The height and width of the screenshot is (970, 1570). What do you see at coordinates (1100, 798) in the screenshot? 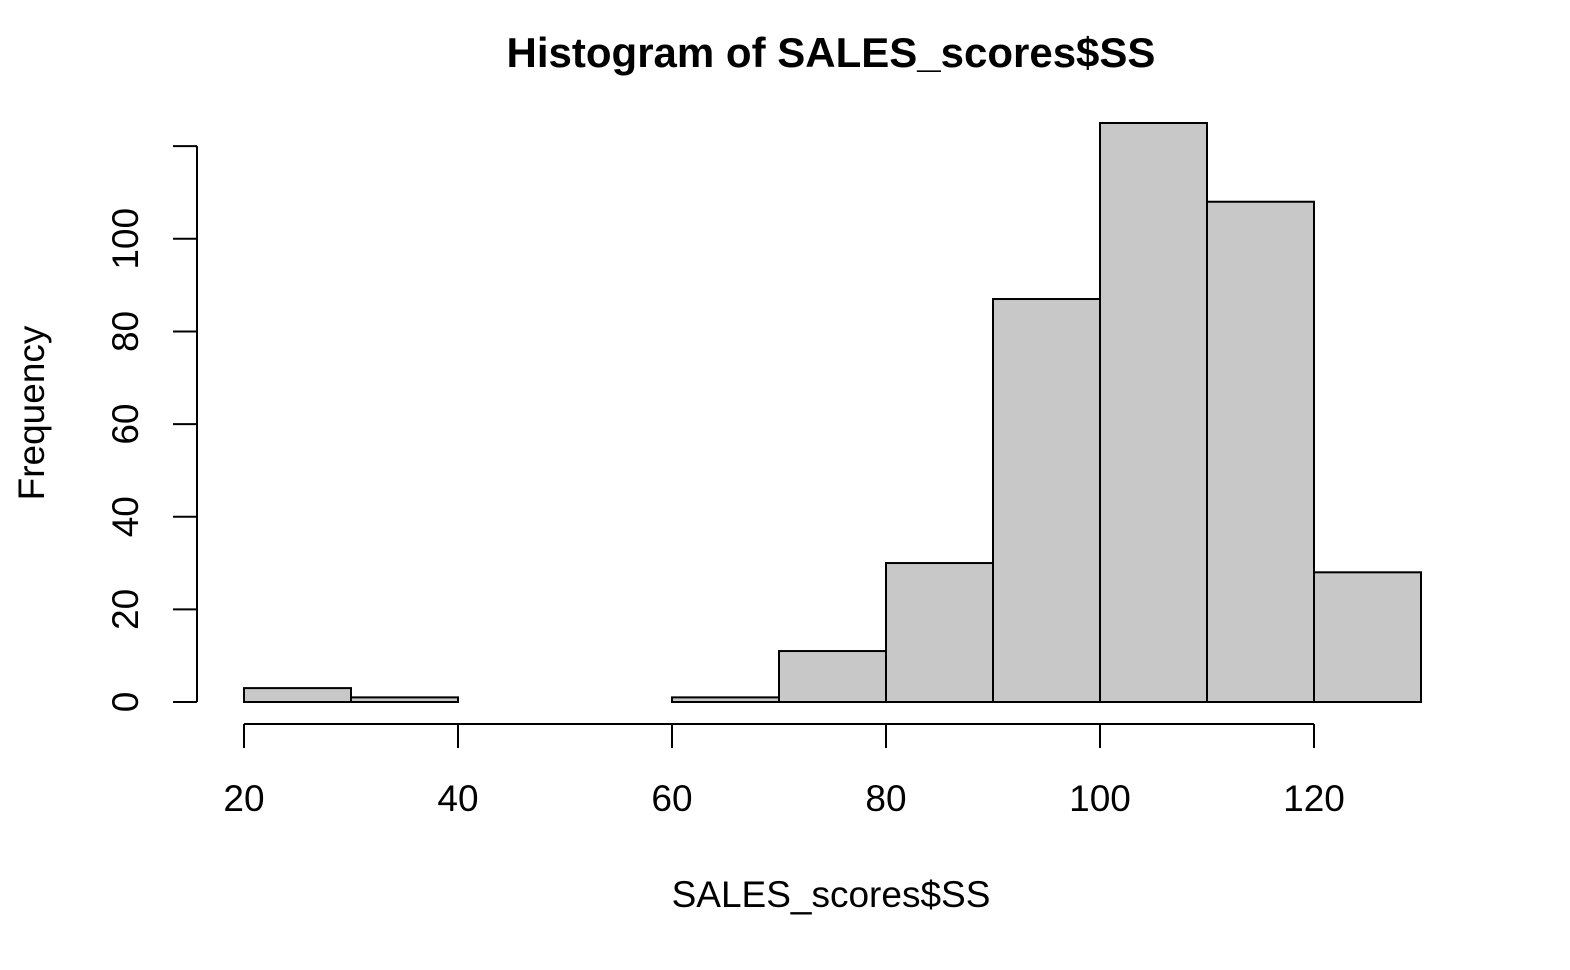
I see `x-tick-label: 100` at bounding box center [1100, 798].